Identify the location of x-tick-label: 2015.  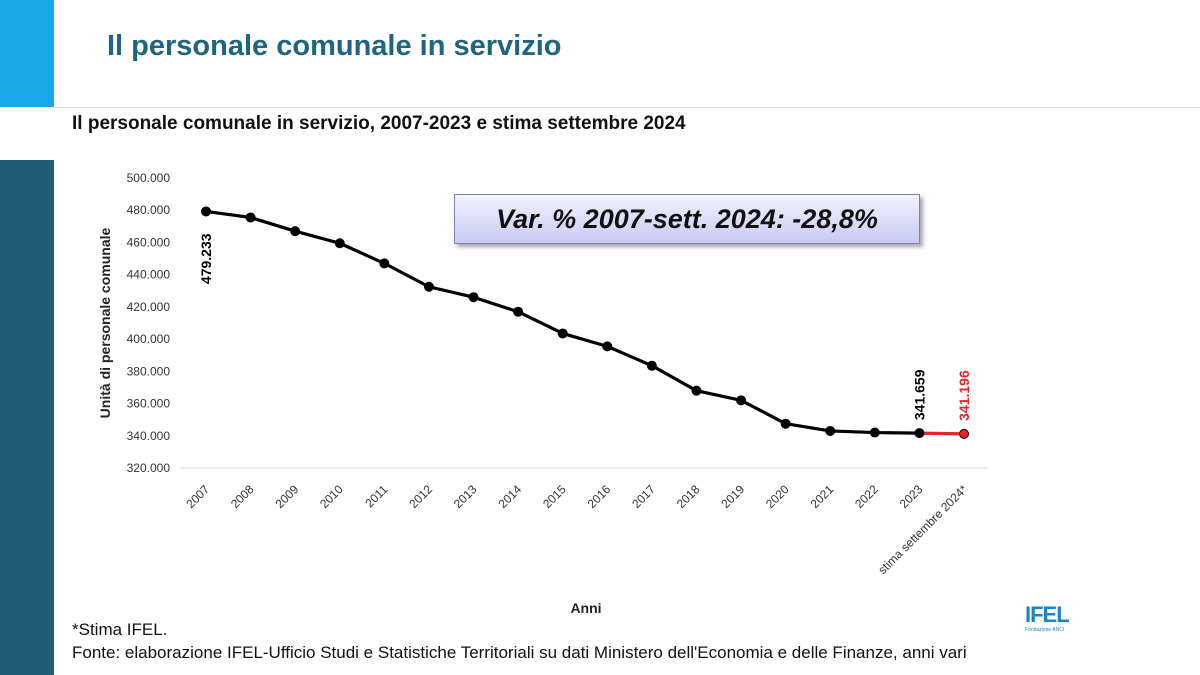
(554, 496).